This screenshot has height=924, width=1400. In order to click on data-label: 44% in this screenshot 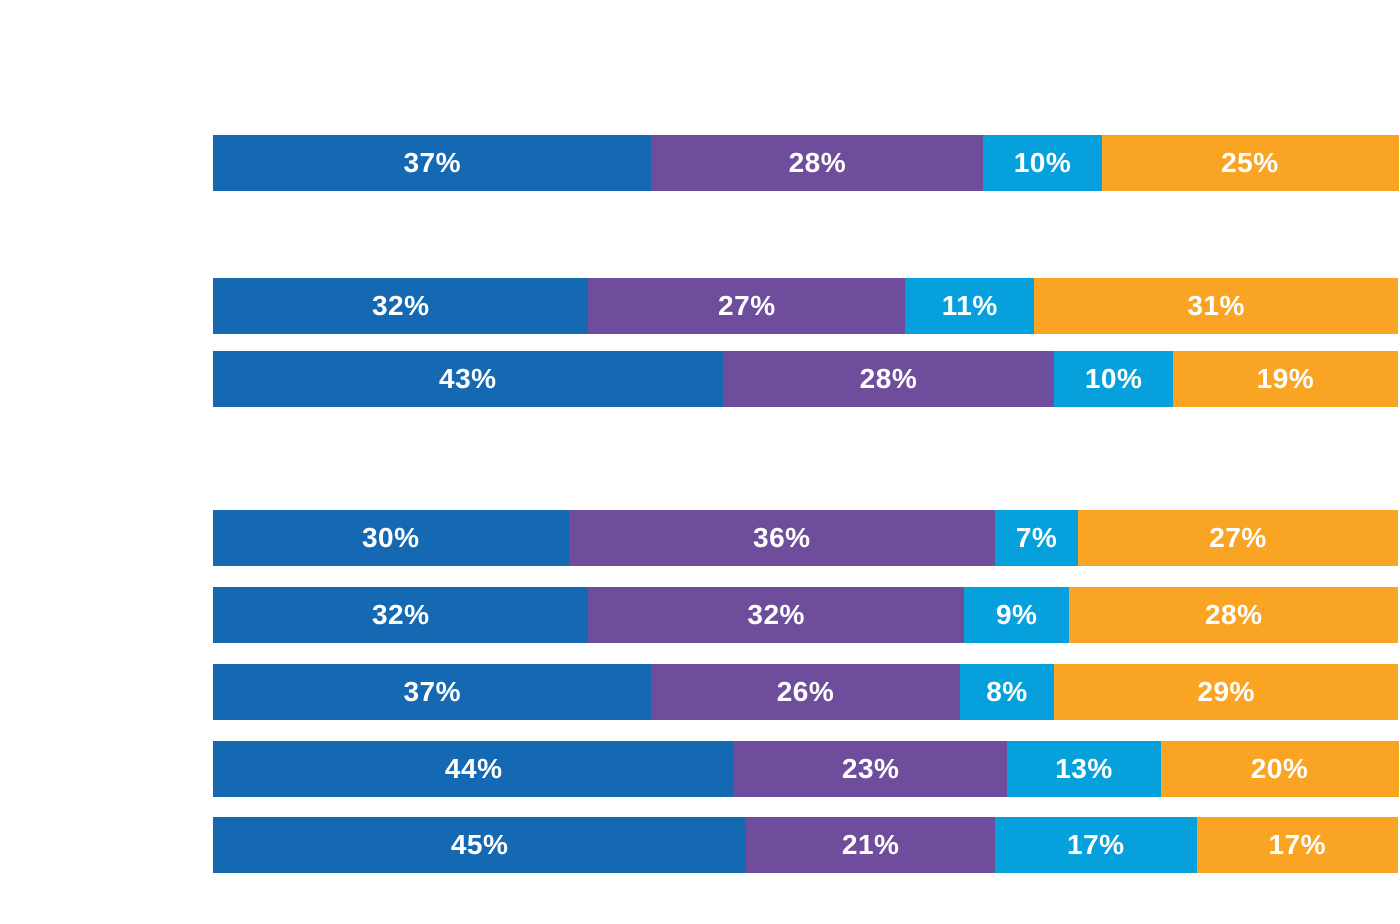, I will do `click(473, 768)`.